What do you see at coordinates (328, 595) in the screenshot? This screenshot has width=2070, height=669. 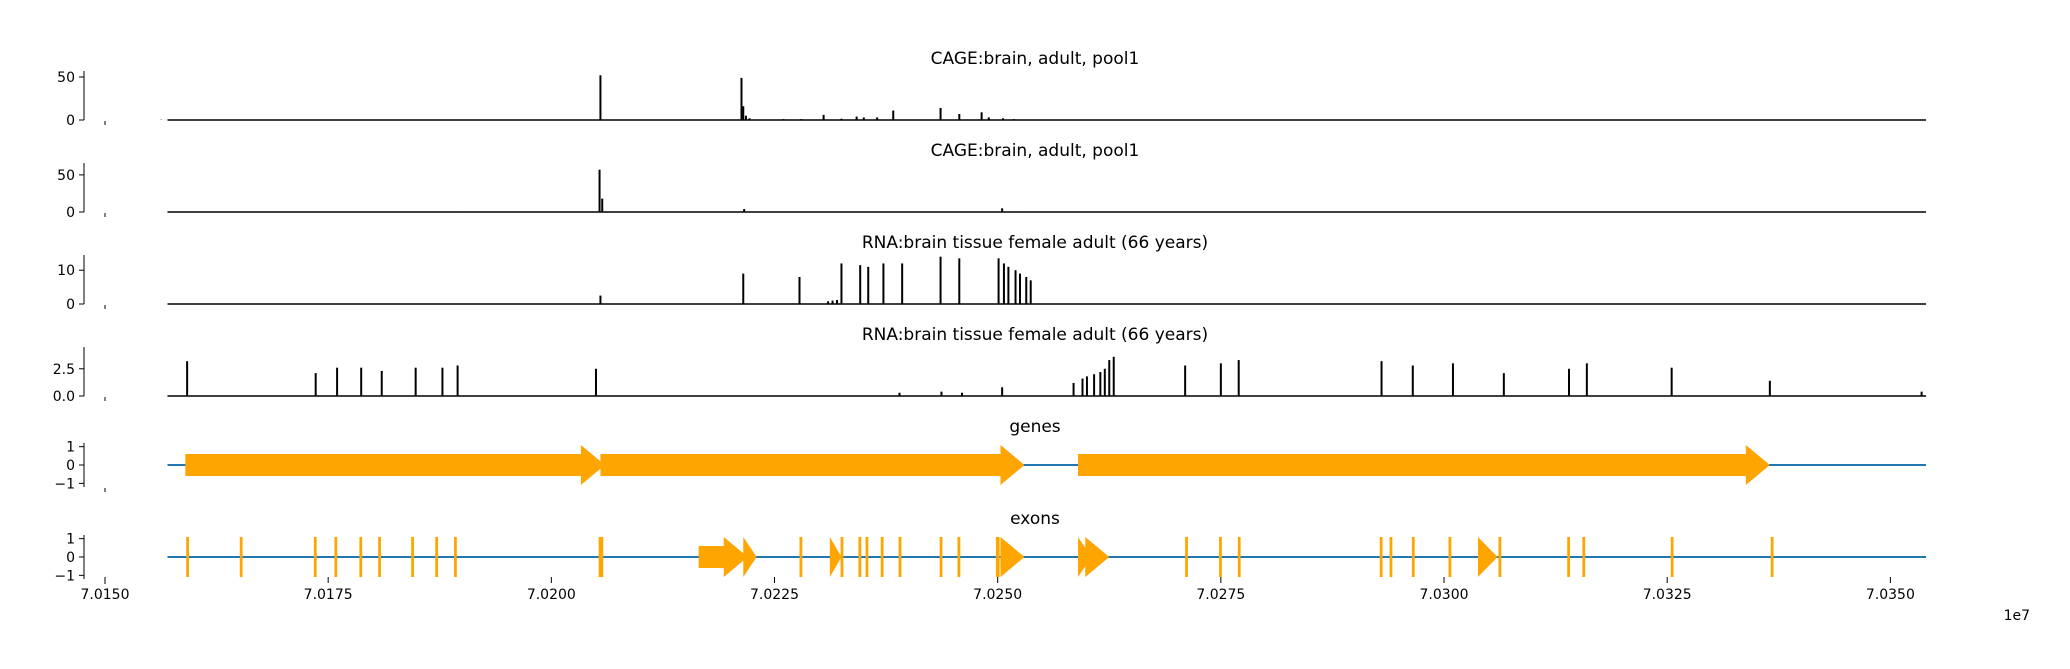 I see `x-tick-label: 7.0175` at bounding box center [328, 595].